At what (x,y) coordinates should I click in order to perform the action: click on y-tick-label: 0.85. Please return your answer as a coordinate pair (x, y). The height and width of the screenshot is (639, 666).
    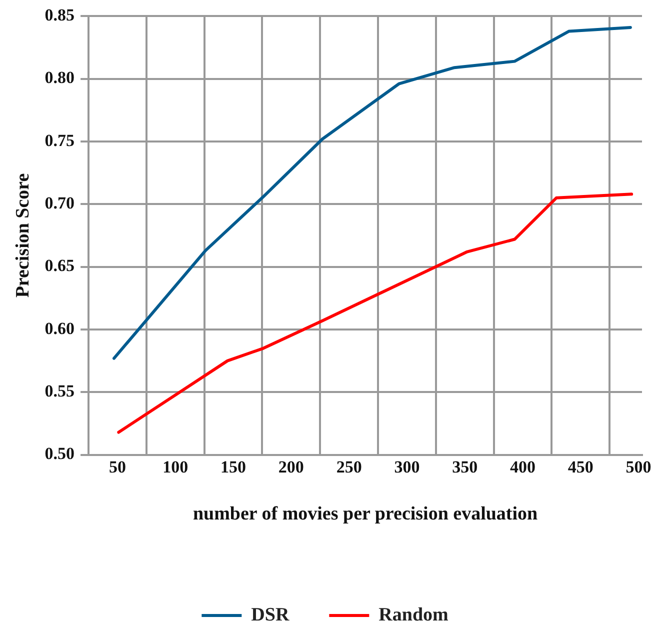
    Looking at the image, I should click on (59, 15).